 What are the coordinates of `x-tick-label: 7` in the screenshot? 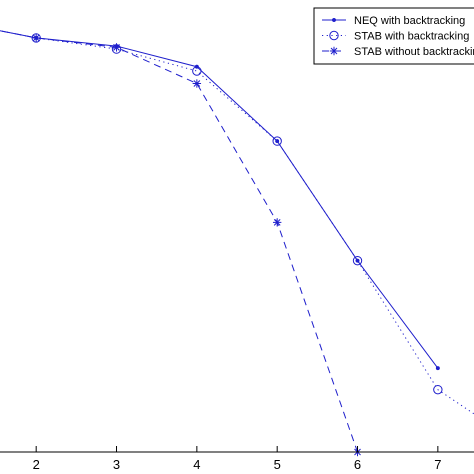 It's located at (437, 464).